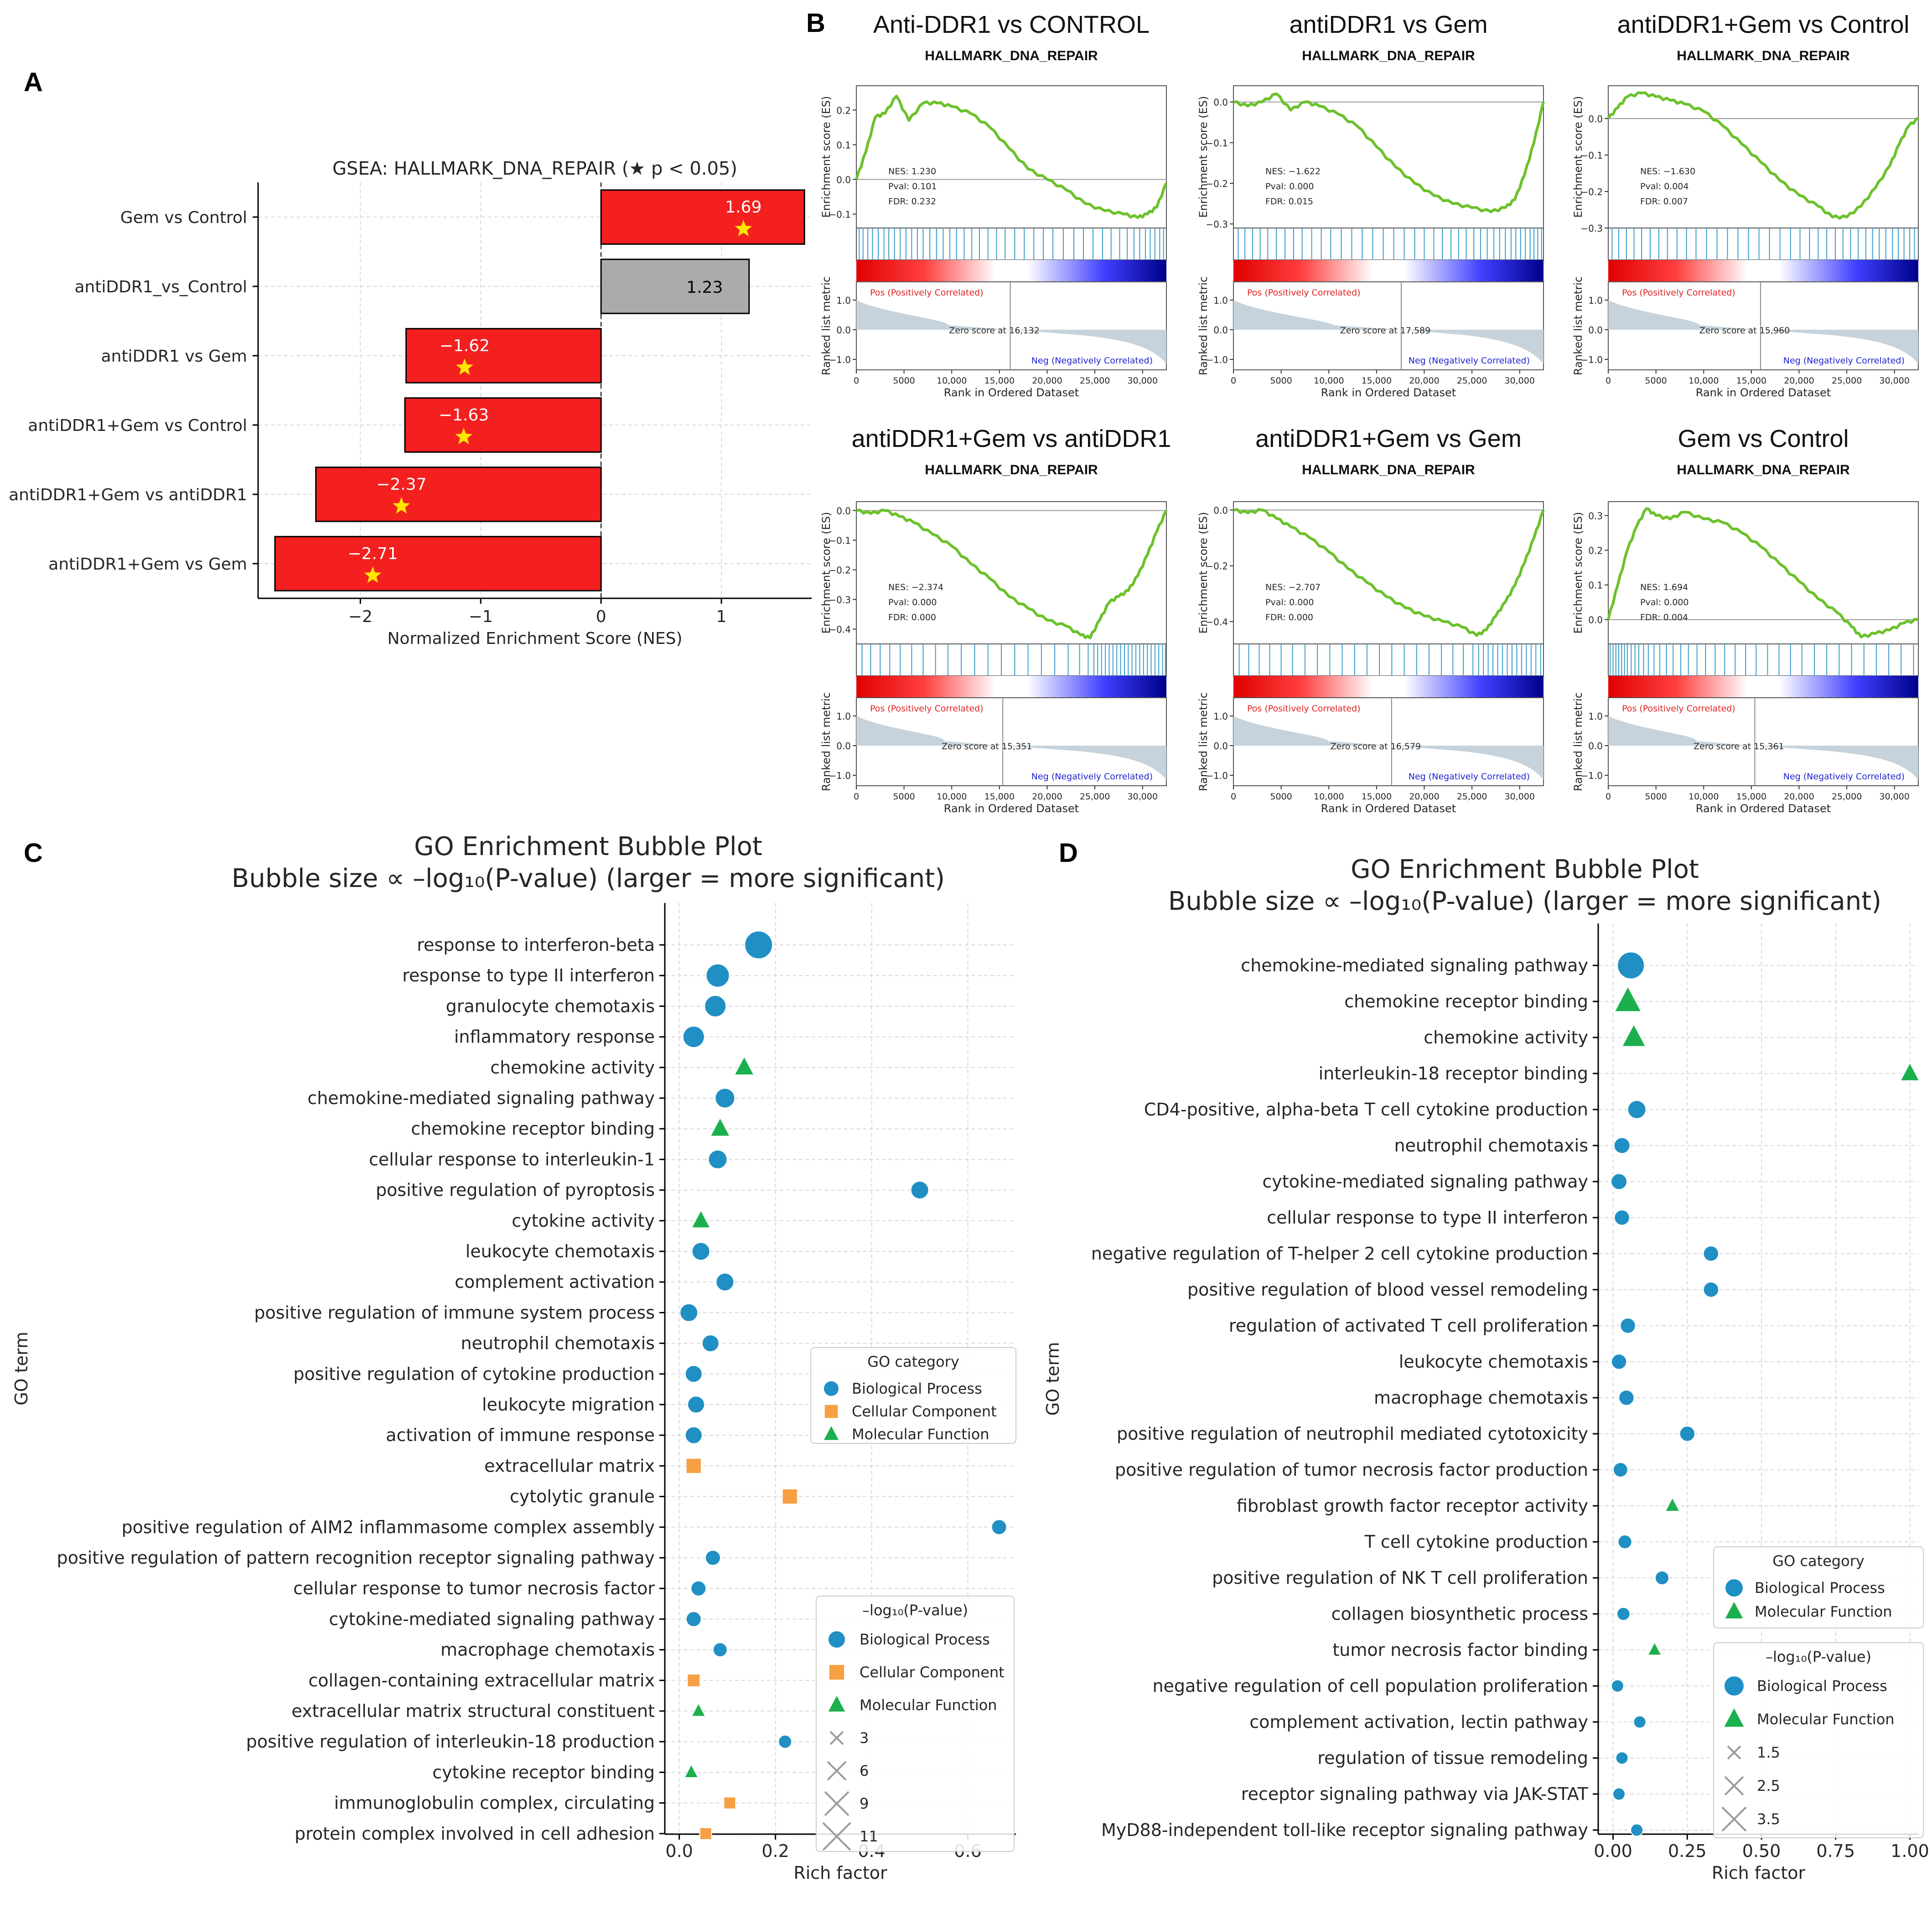  I want to click on go-term-label: chemokine-mediated signaling pathway, so click(1414, 965).